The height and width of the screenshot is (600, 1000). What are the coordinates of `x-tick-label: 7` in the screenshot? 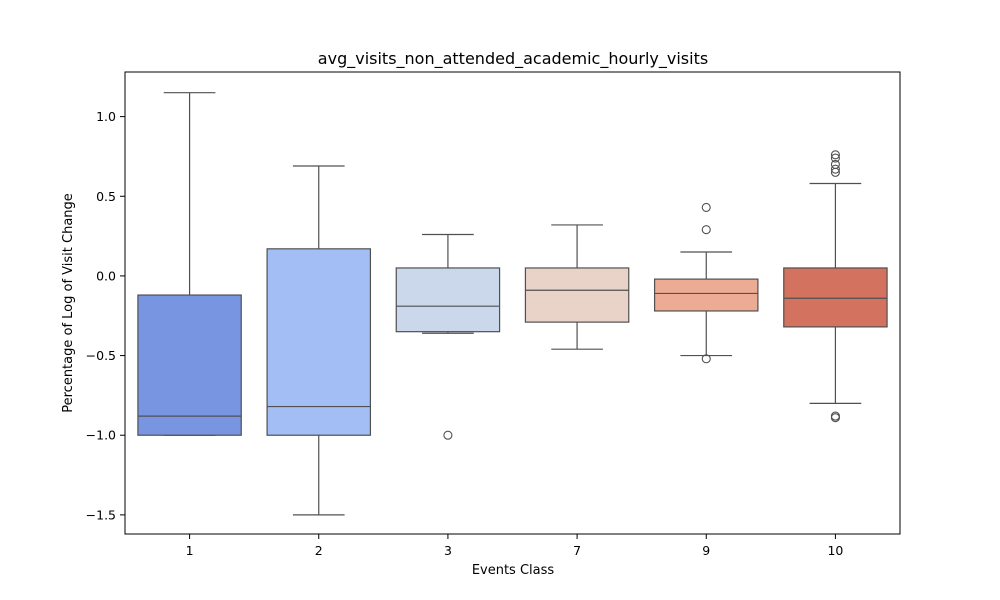 It's located at (577, 550).